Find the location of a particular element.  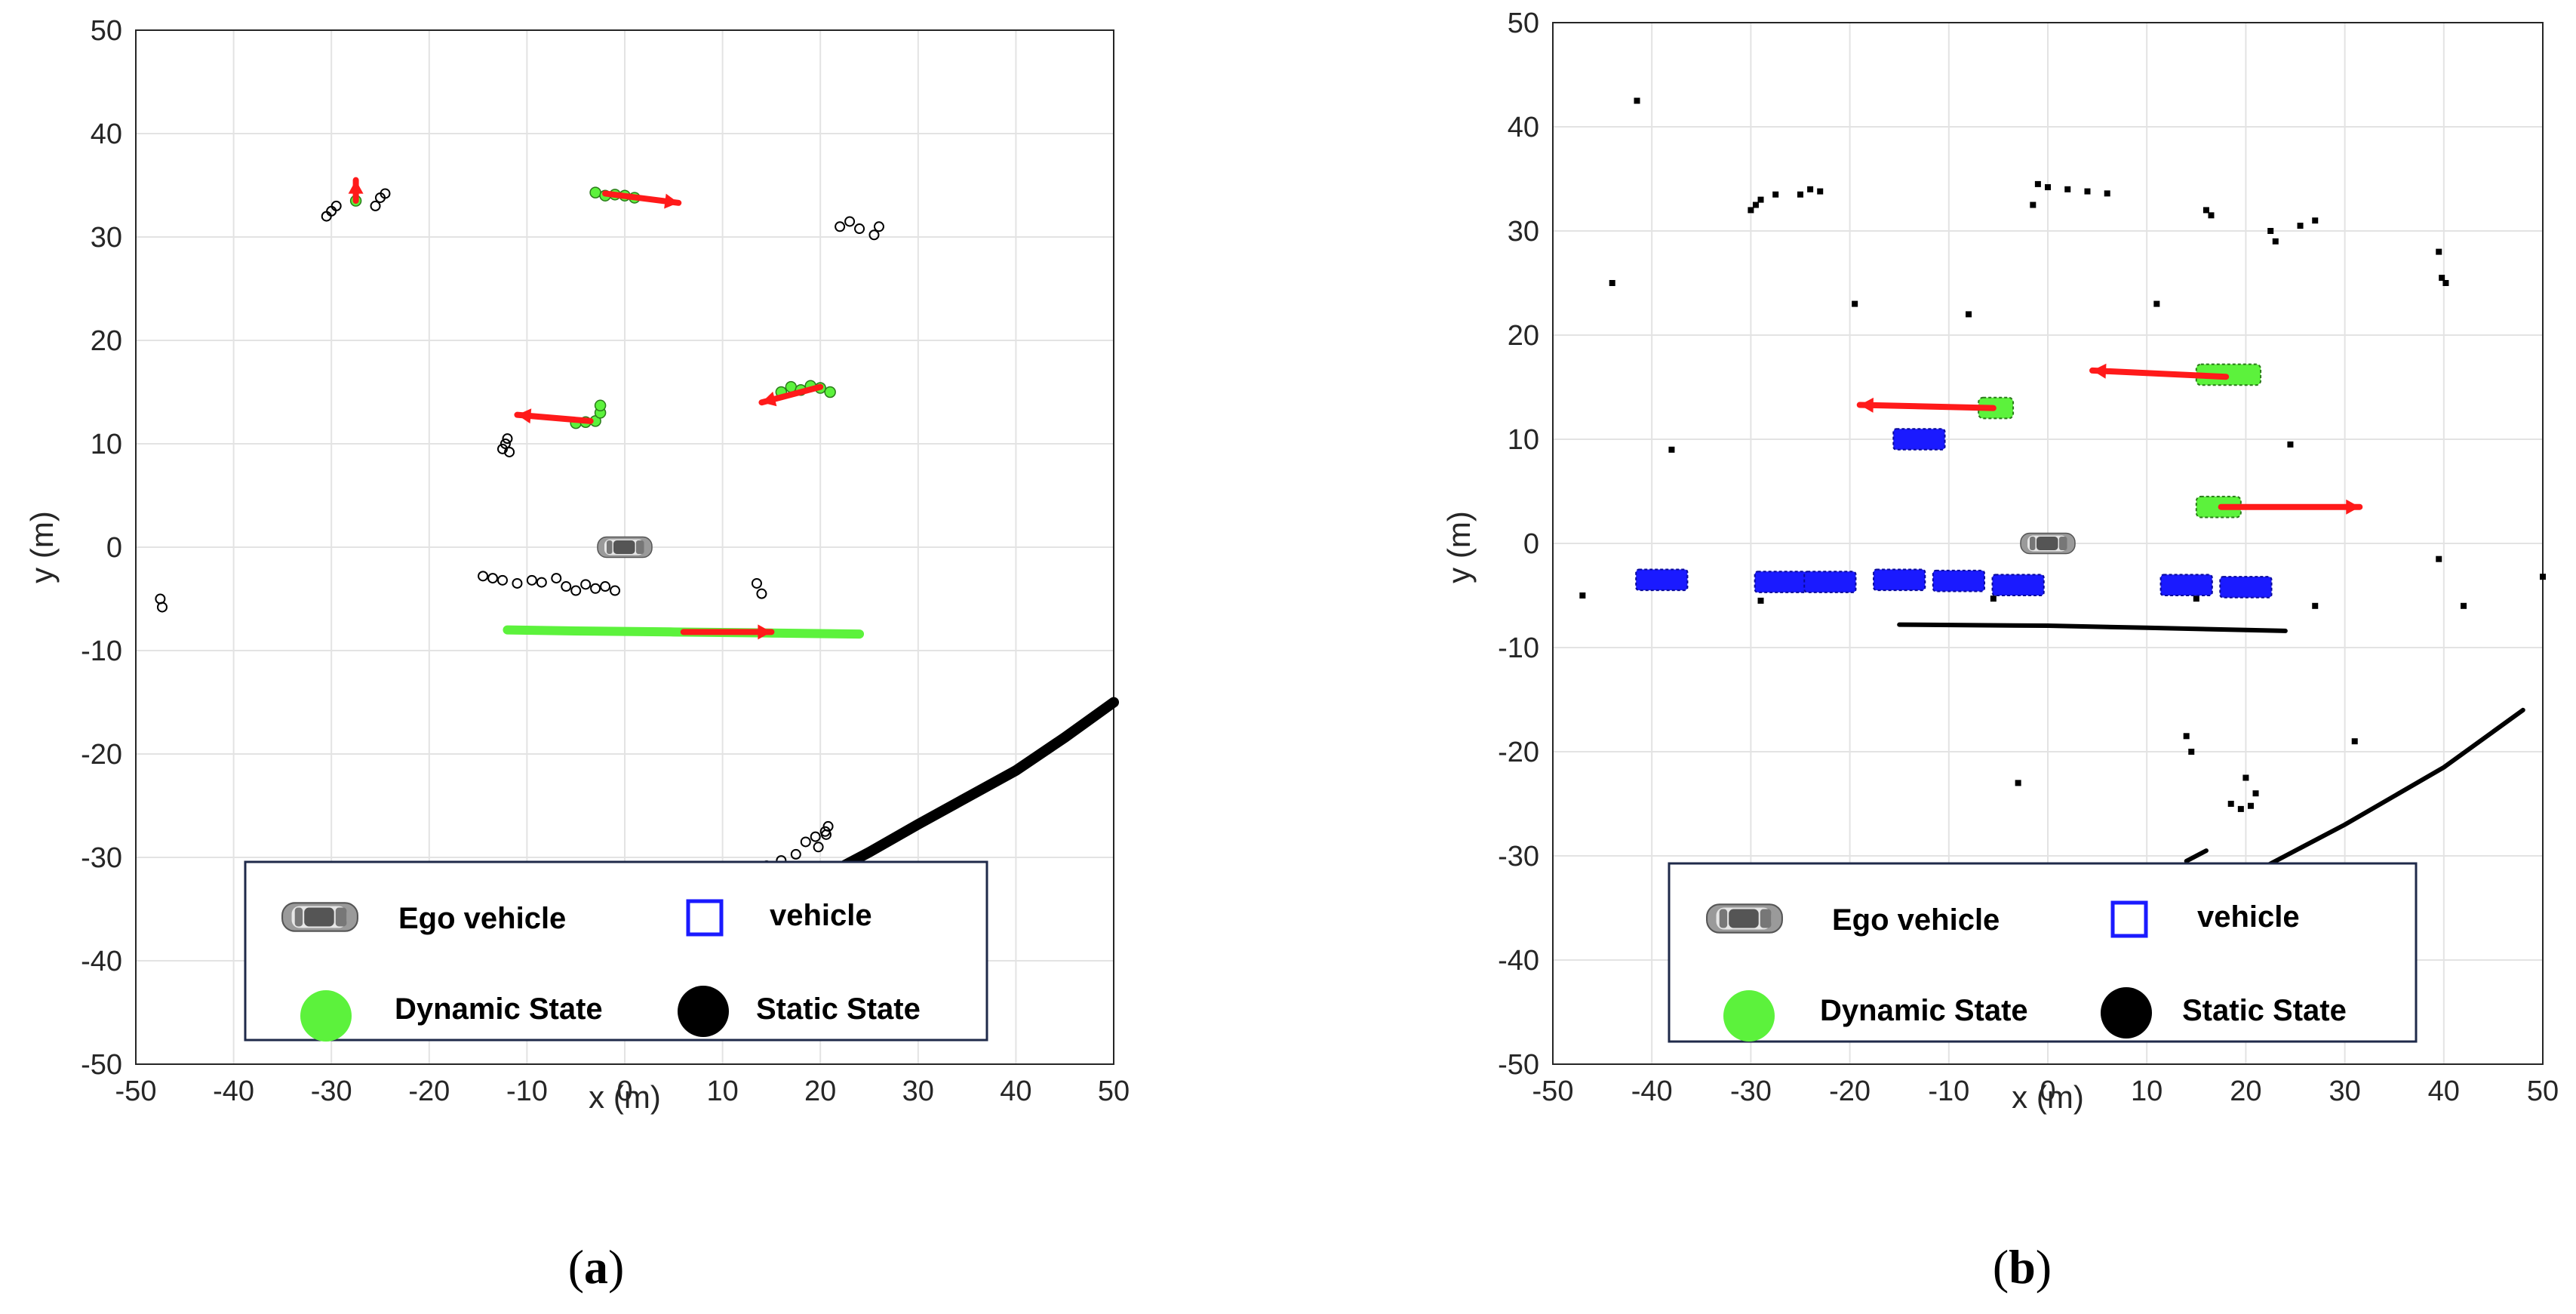

y-tick-label: 10 is located at coordinates (1523, 440).